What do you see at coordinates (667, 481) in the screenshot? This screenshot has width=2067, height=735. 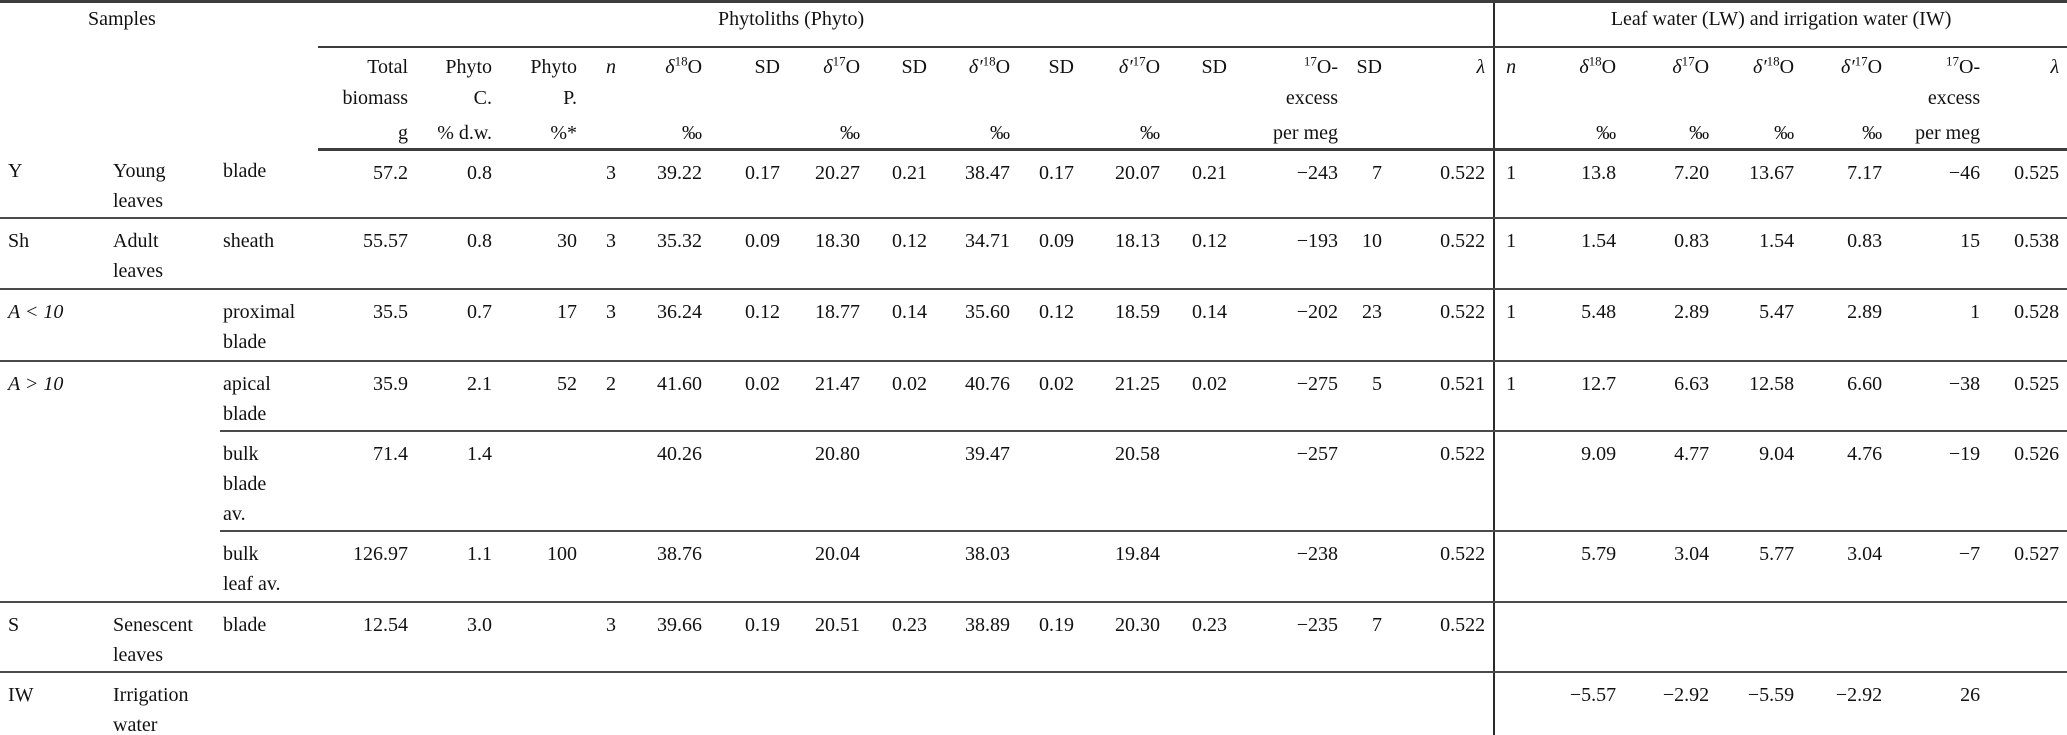 I see `table-cell: 40.26` at bounding box center [667, 481].